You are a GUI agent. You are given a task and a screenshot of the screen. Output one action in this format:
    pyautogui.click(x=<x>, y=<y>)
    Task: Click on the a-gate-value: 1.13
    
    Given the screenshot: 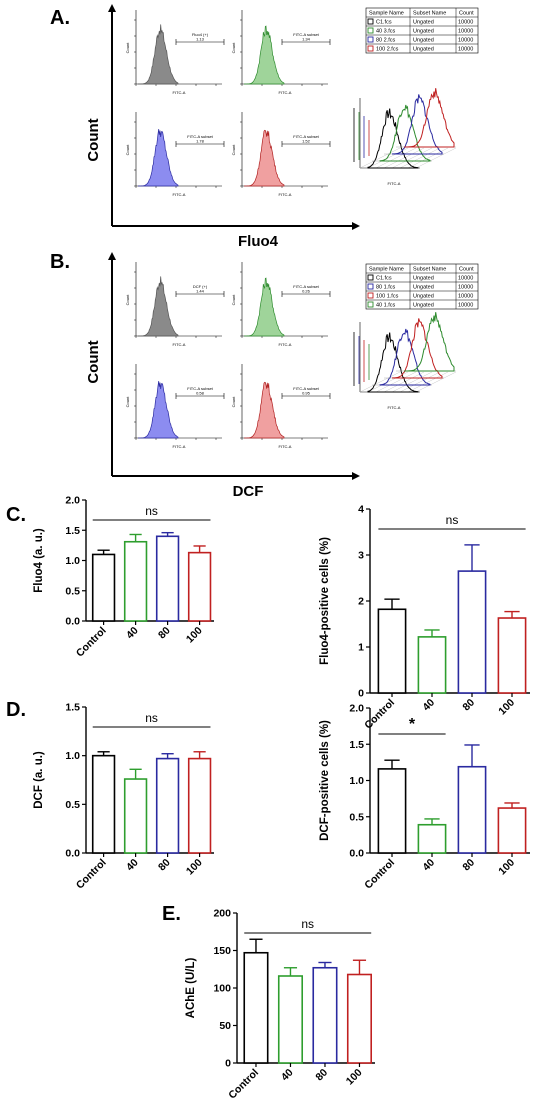 What is the action you would take?
    pyautogui.click(x=200, y=39)
    